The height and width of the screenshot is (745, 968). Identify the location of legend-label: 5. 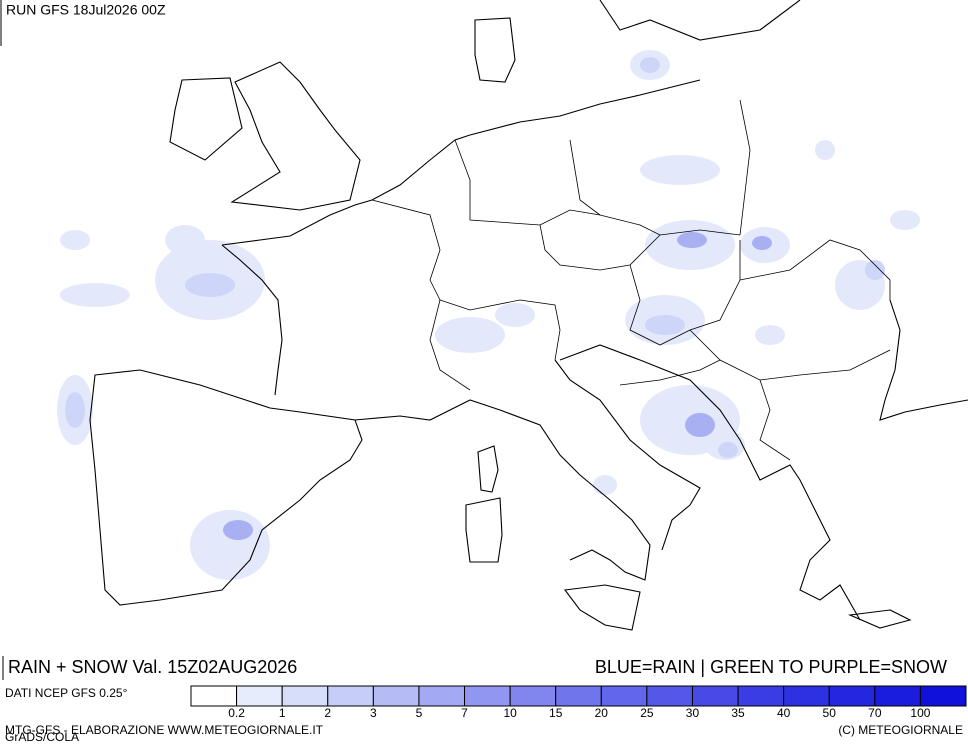
(419, 713).